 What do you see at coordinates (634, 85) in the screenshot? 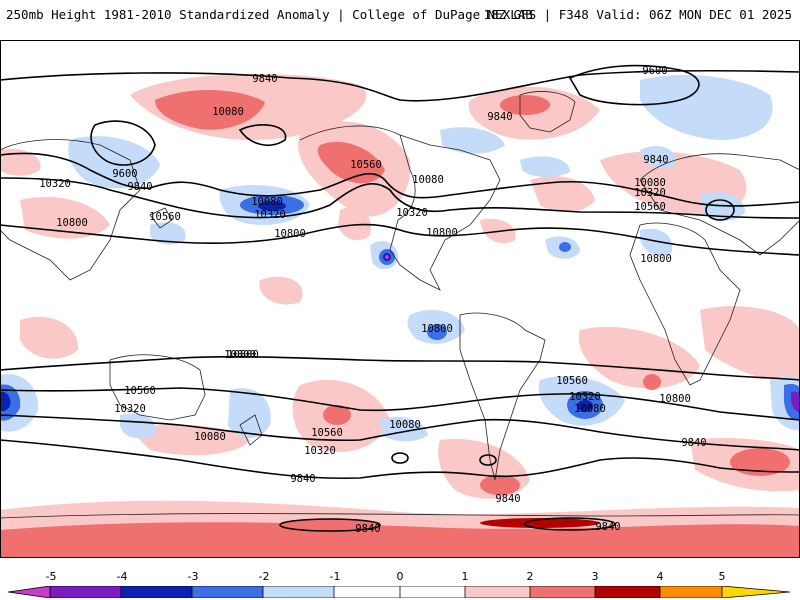
I see `contour-9600-arctic` at bounding box center [634, 85].